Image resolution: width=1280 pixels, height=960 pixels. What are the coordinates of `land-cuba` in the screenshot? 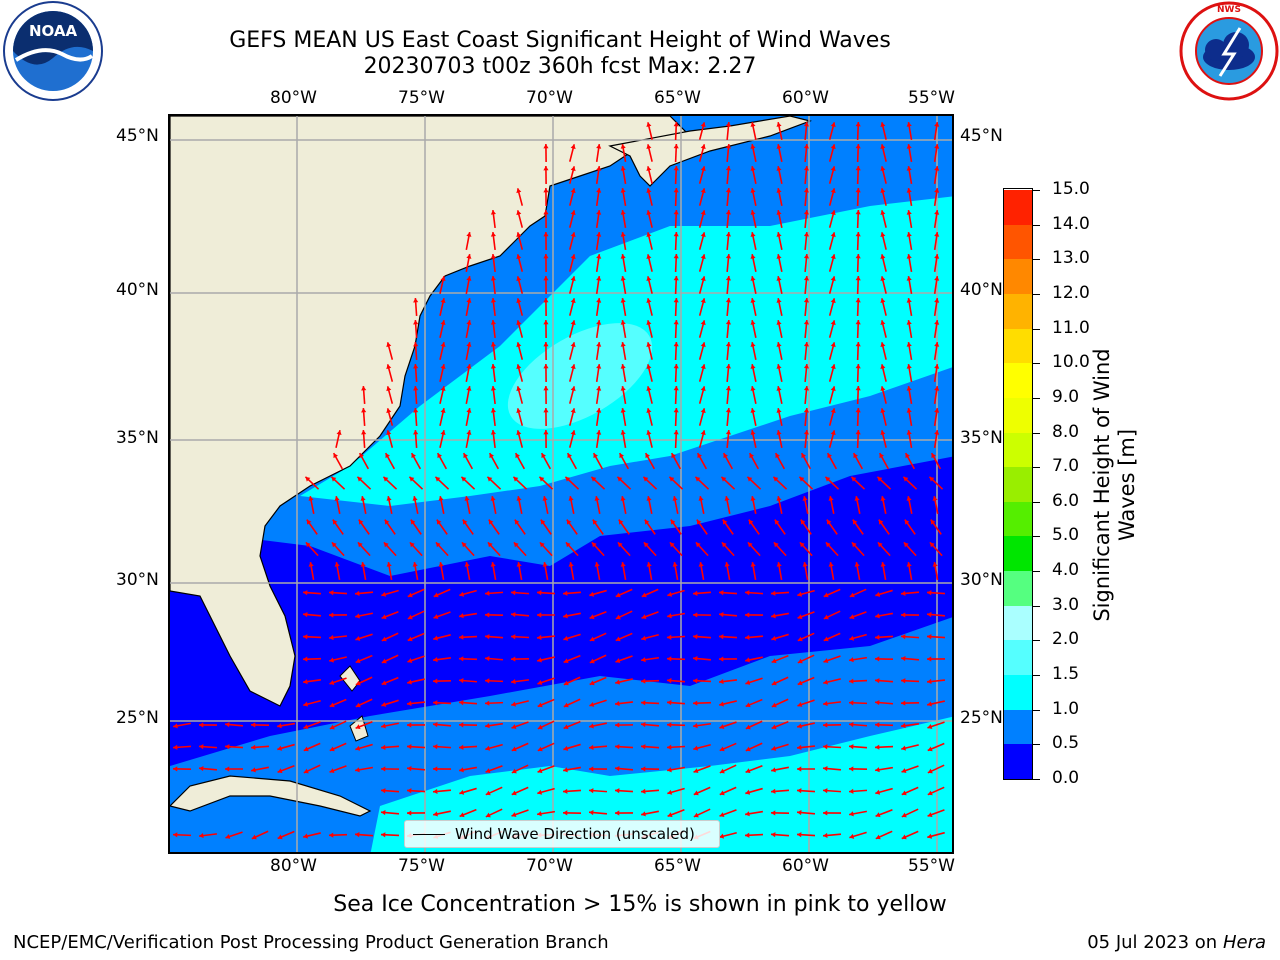 It's located at (271, 796).